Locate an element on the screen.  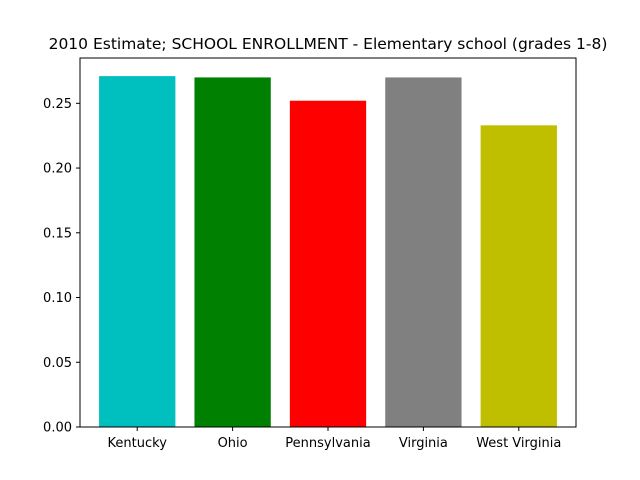
y-tick-label: 0.15 is located at coordinates (57, 233).